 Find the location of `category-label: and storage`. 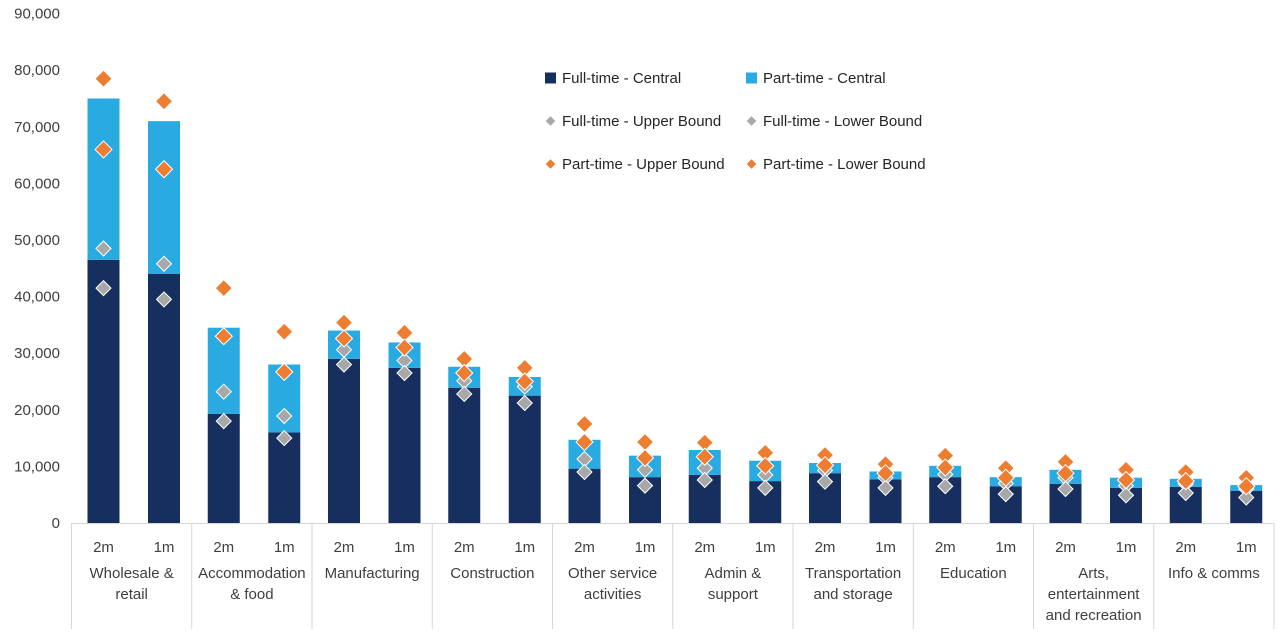

category-label: and storage is located at coordinates (853, 594).